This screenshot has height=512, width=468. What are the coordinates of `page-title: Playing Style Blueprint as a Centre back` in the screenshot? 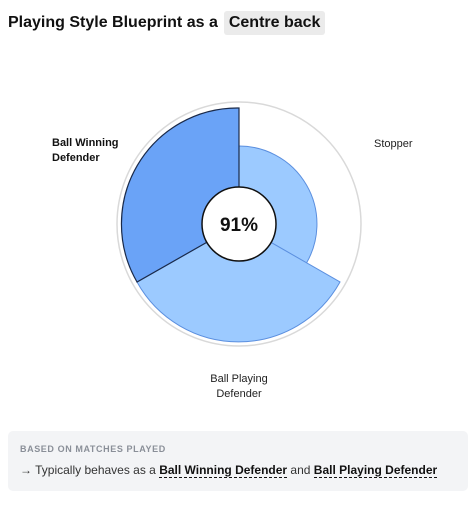 It's located at (167, 23).